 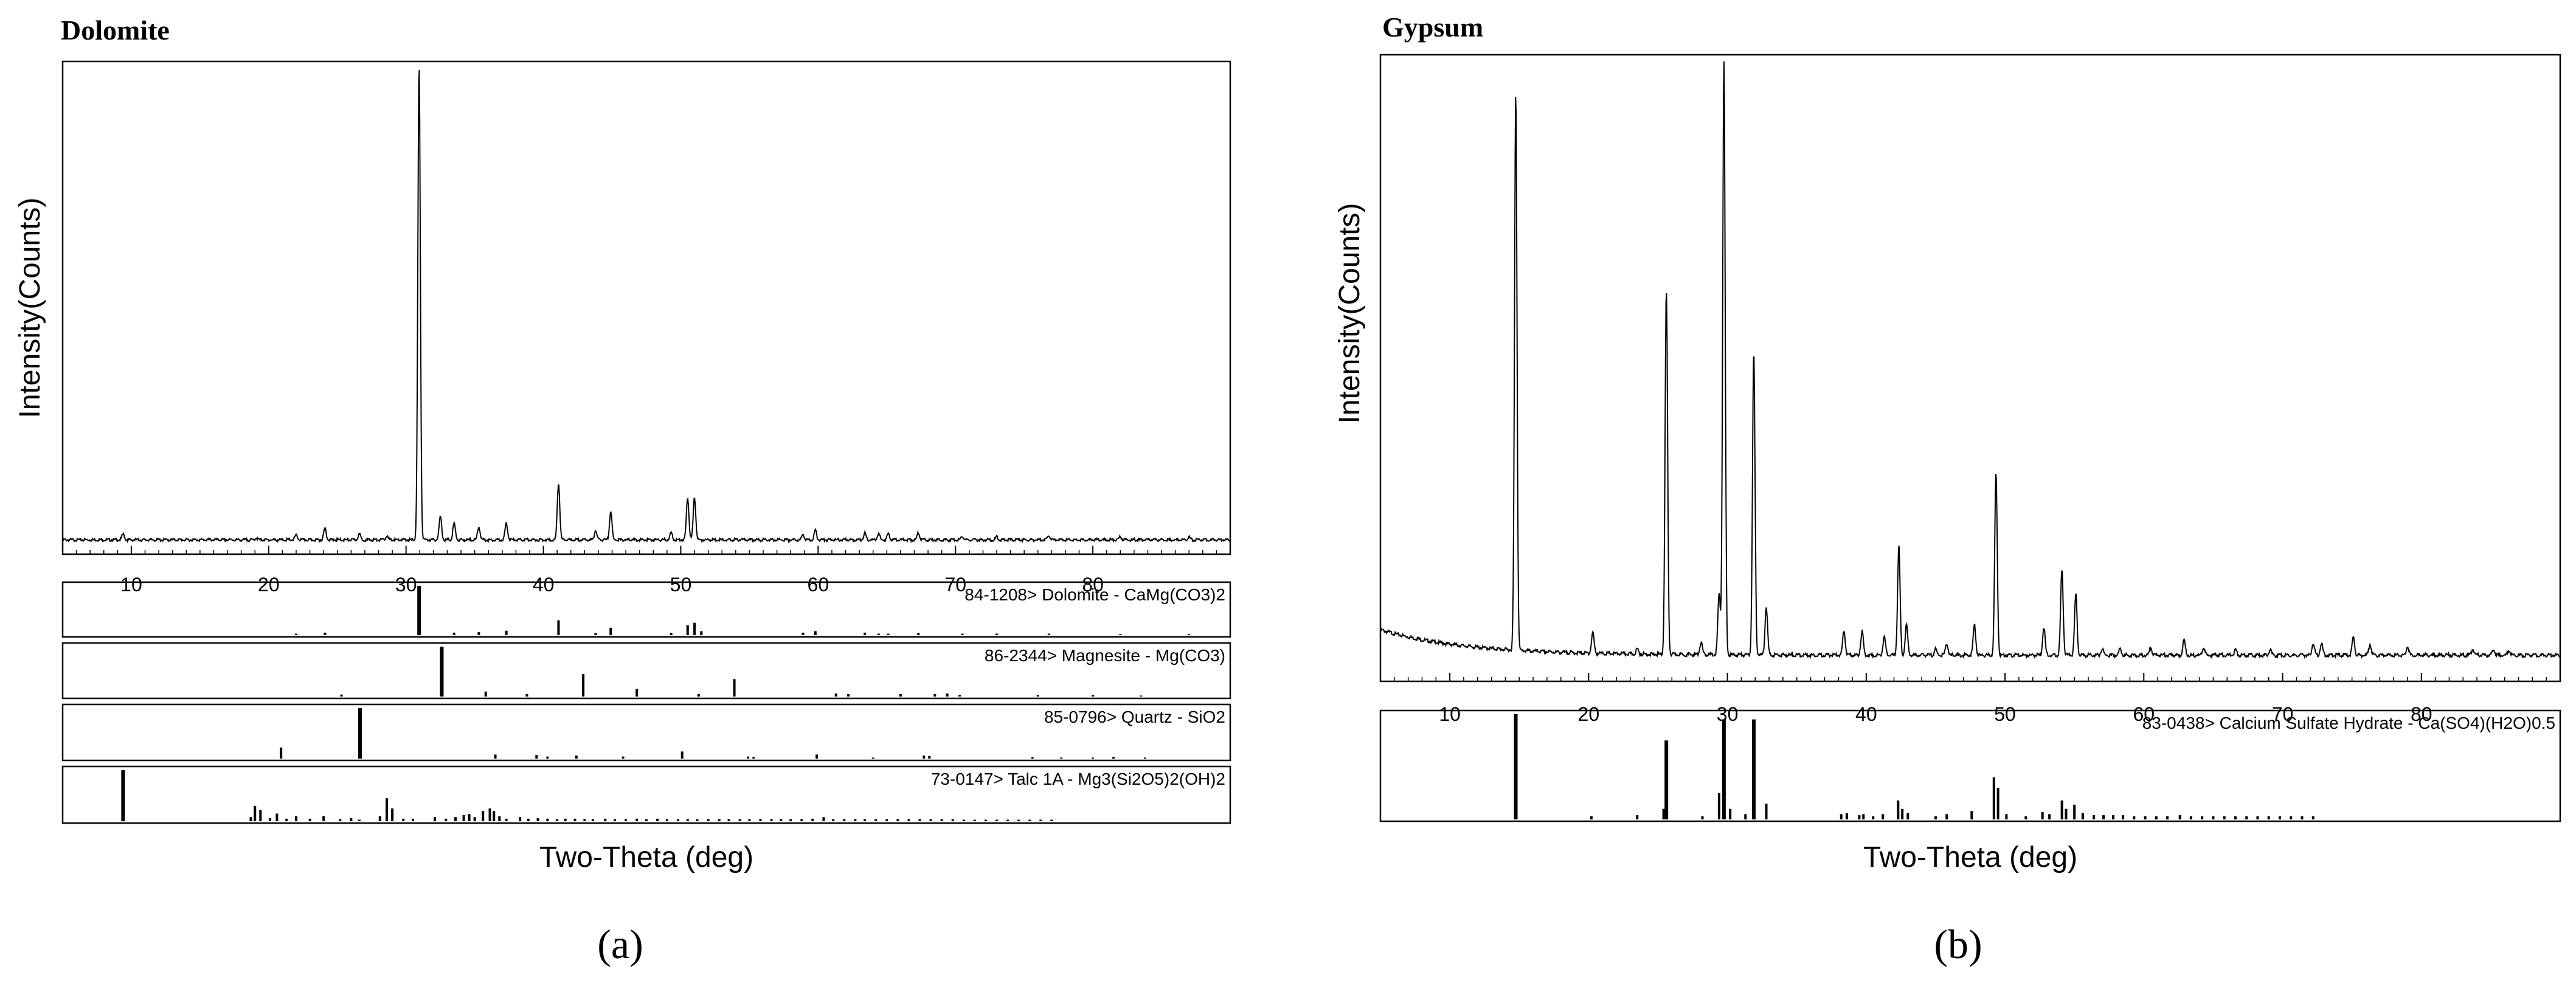 I want to click on panel-title: Dolomite, so click(x=115, y=30).